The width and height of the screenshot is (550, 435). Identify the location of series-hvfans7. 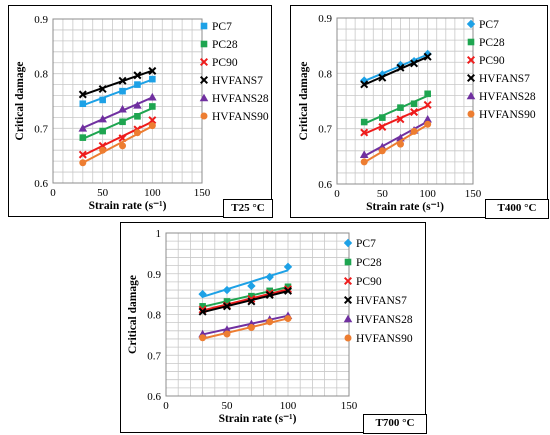
(117, 82).